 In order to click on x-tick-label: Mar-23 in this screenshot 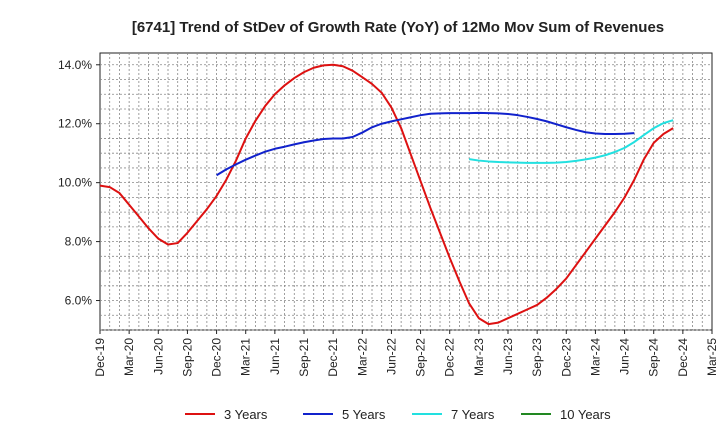, I will do `click(479, 357)`.